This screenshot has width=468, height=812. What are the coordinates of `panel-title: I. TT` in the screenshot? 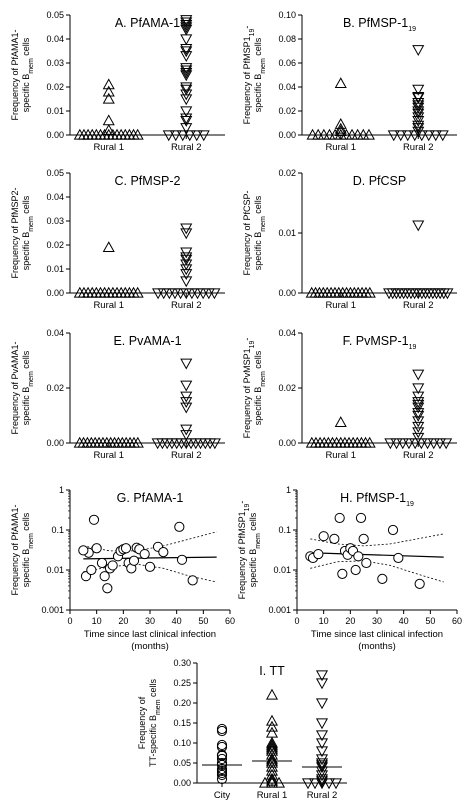 It's located at (272, 671).